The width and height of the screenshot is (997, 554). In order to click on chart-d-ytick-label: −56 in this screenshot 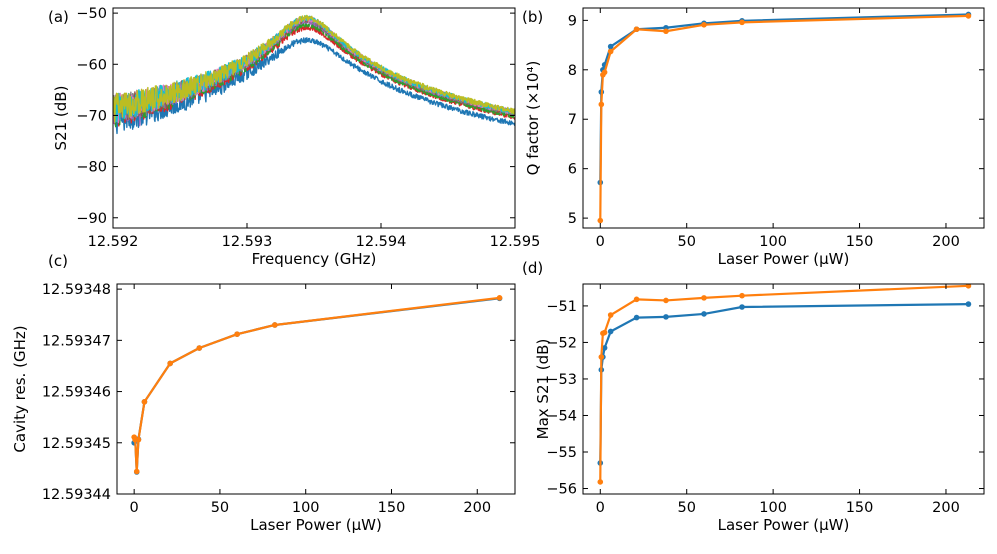, I will do `click(561, 490)`.